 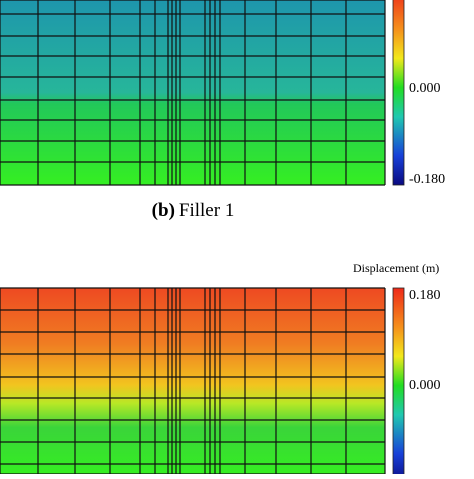 I want to click on colorbar-title: Displacement (m), so click(x=396, y=268).